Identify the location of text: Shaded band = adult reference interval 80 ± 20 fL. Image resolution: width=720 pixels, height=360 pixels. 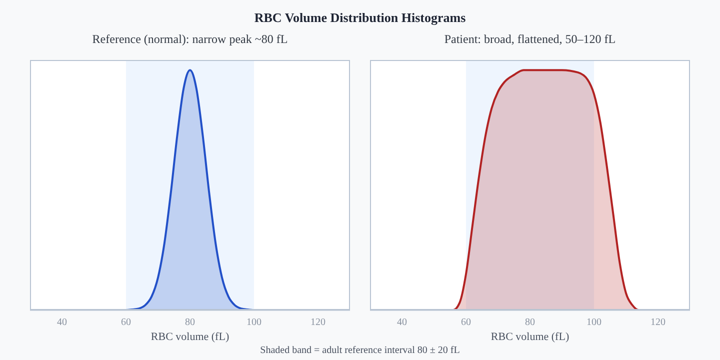
(360, 350).